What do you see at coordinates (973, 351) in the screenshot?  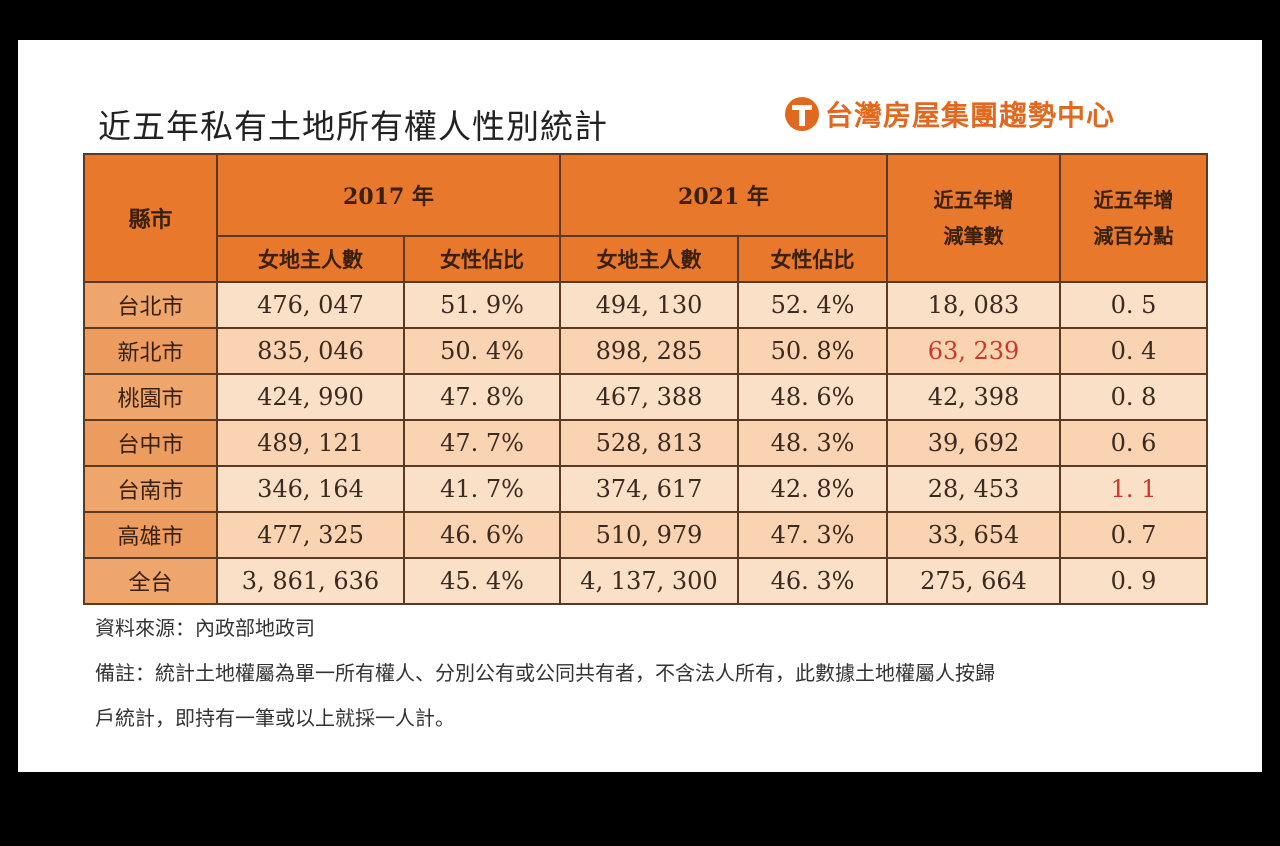 I see `cell-change-count: 63, 239` at bounding box center [973, 351].